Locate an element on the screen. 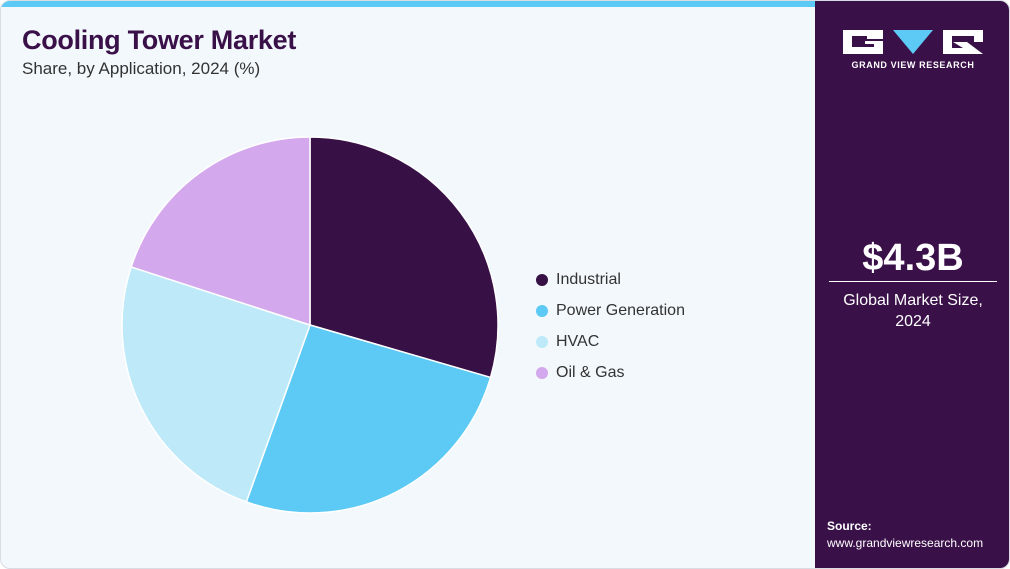 This screenshot has height=569, width=1010. chart-title: Cooling Tower Market is located at coordinates (159, 40).